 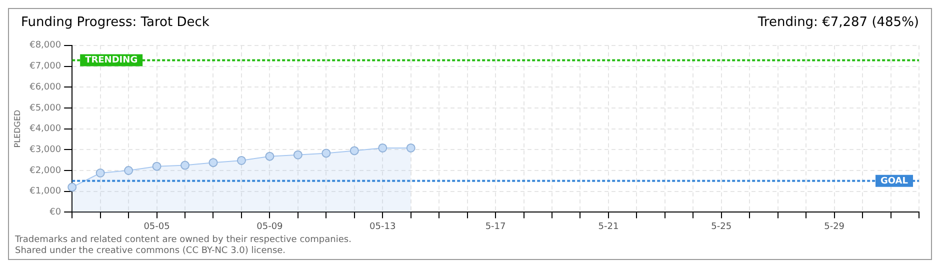 I want to click on ref-line-label: GOAL, so click(x=894, y=181).